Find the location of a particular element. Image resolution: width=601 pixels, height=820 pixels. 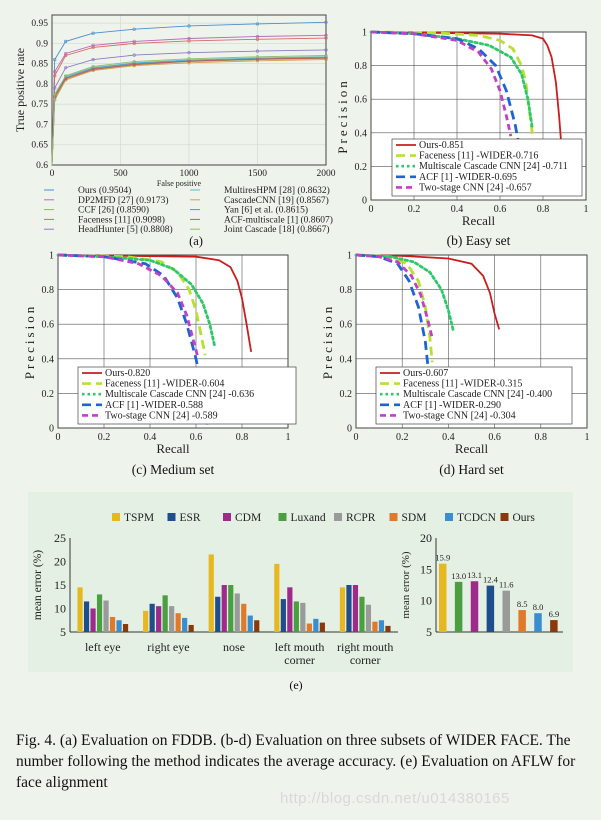

panel-label: (a) is located at coordinates (196, 241).